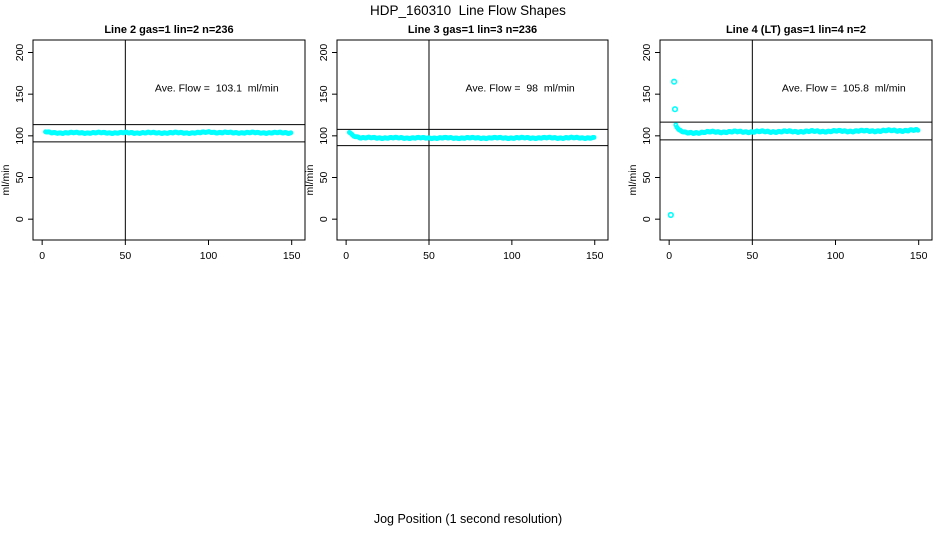  What do you see at coordinates (217, 89) in the screenshot?
I see `ave-flow-label: Ave. Flow = 103.1 ml/min` at bounding box center [217, 89].